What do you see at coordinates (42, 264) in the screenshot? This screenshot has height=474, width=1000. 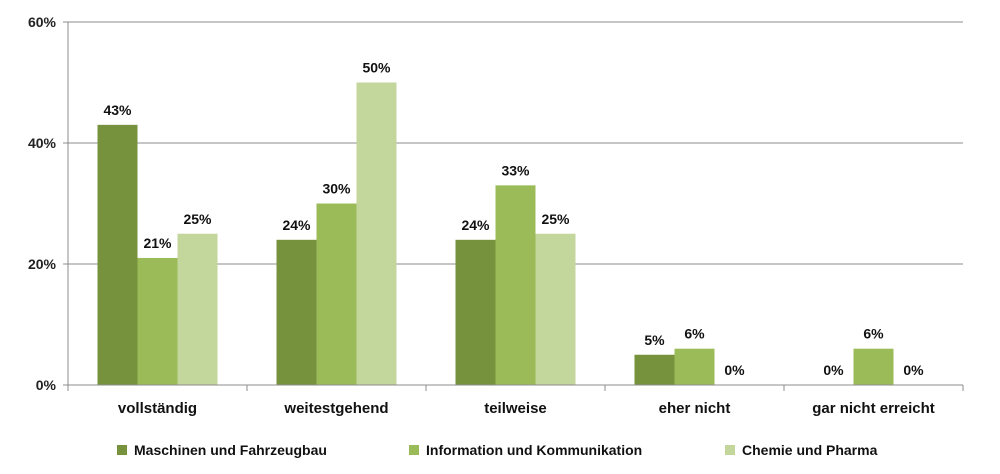 I see `y-tick-label: 20%` at bounding box center [42, 264].